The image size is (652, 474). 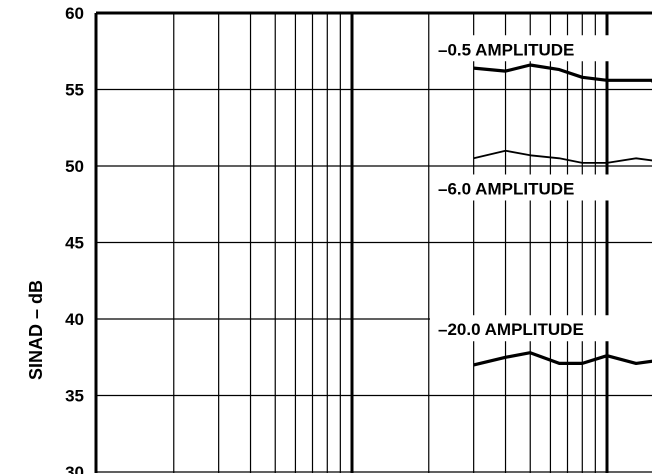 What do you see at coordinates (74, 13) in the screenshot?
I see `y-tick-label: 60` at bounding box center [74, 13].